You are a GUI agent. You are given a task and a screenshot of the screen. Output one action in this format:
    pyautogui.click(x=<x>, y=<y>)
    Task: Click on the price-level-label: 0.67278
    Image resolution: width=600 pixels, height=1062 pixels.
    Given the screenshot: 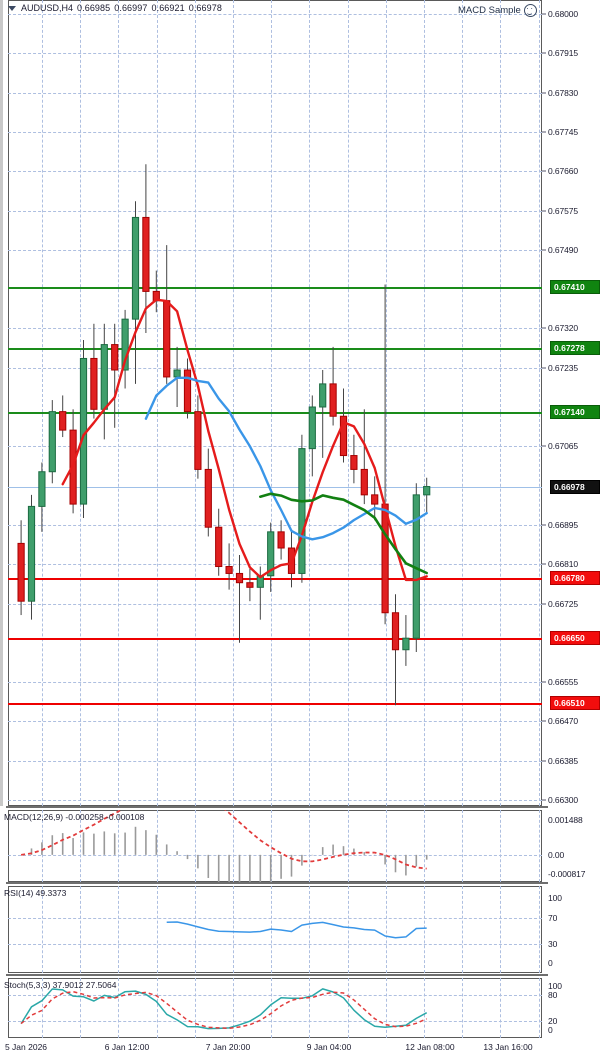 What is the action you would take?
    pyautogui.click(x=575, y=347)
    